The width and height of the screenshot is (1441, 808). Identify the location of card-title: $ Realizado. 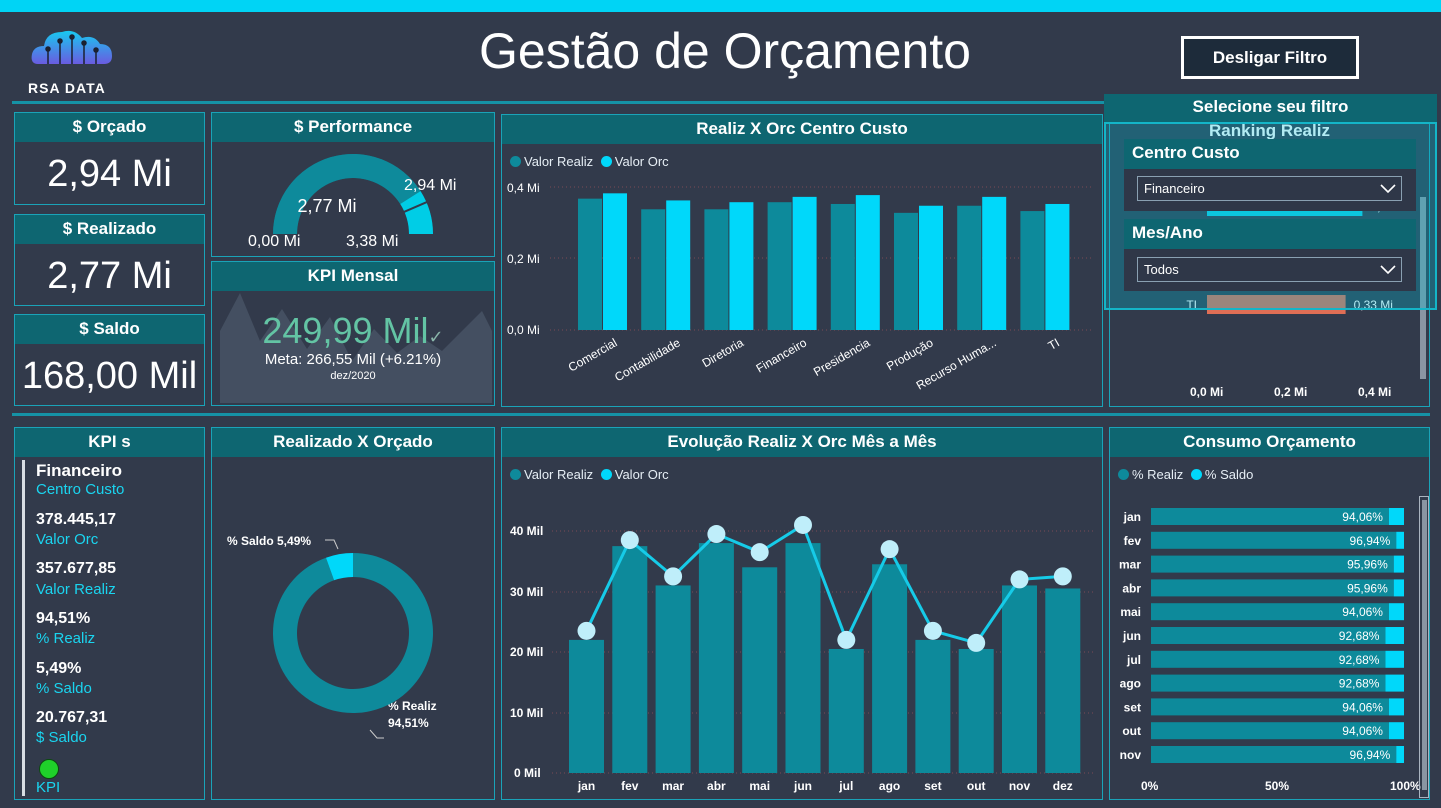
(109, 229).